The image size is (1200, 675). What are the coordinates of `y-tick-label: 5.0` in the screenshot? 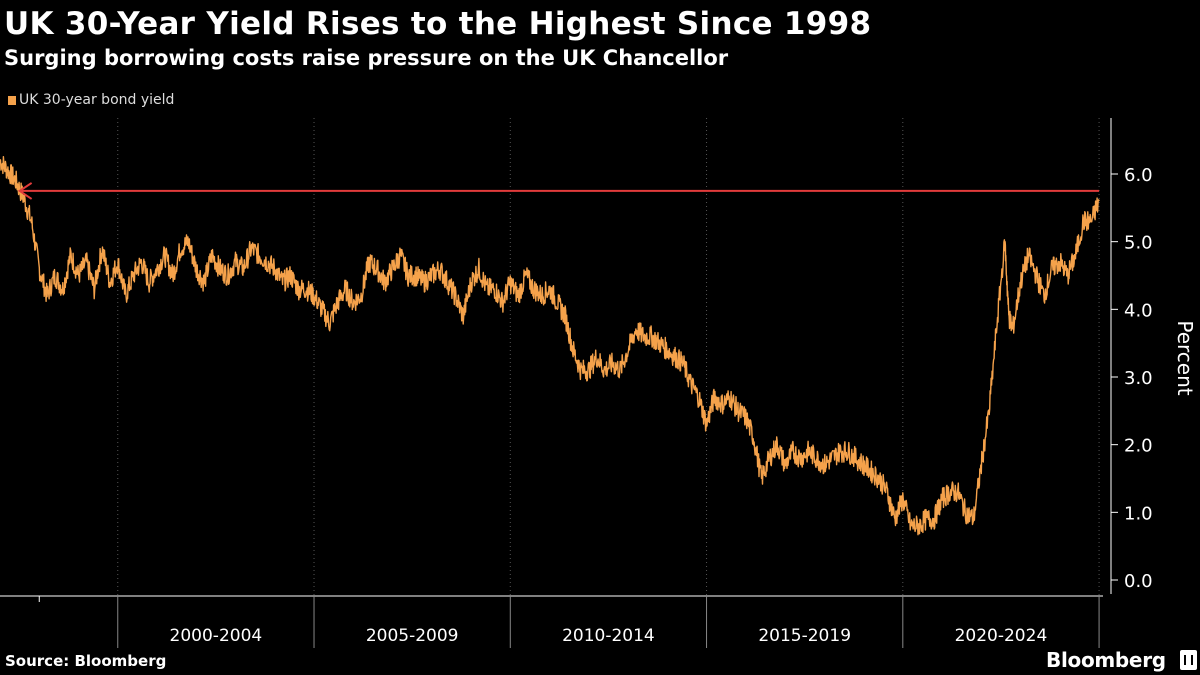 It's located at (1138, 243).